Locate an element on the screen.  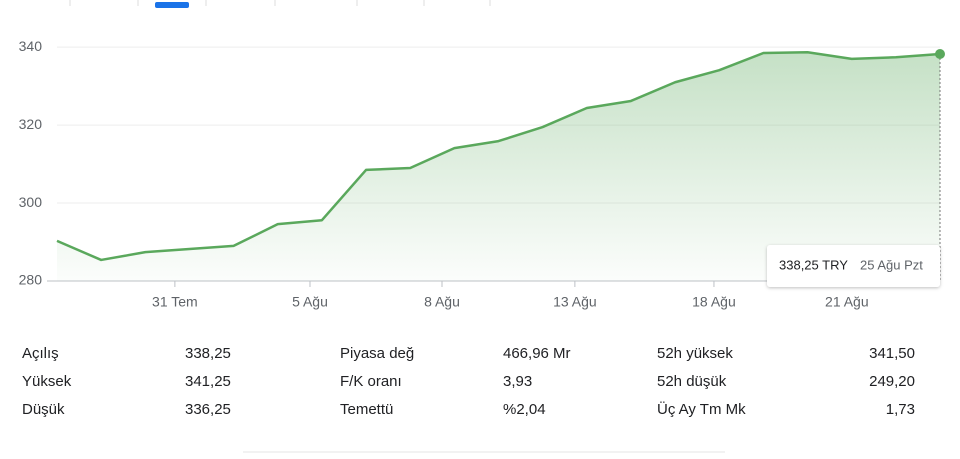
x-tick-label: 21 Ağu is located at coordinates (847, 302).